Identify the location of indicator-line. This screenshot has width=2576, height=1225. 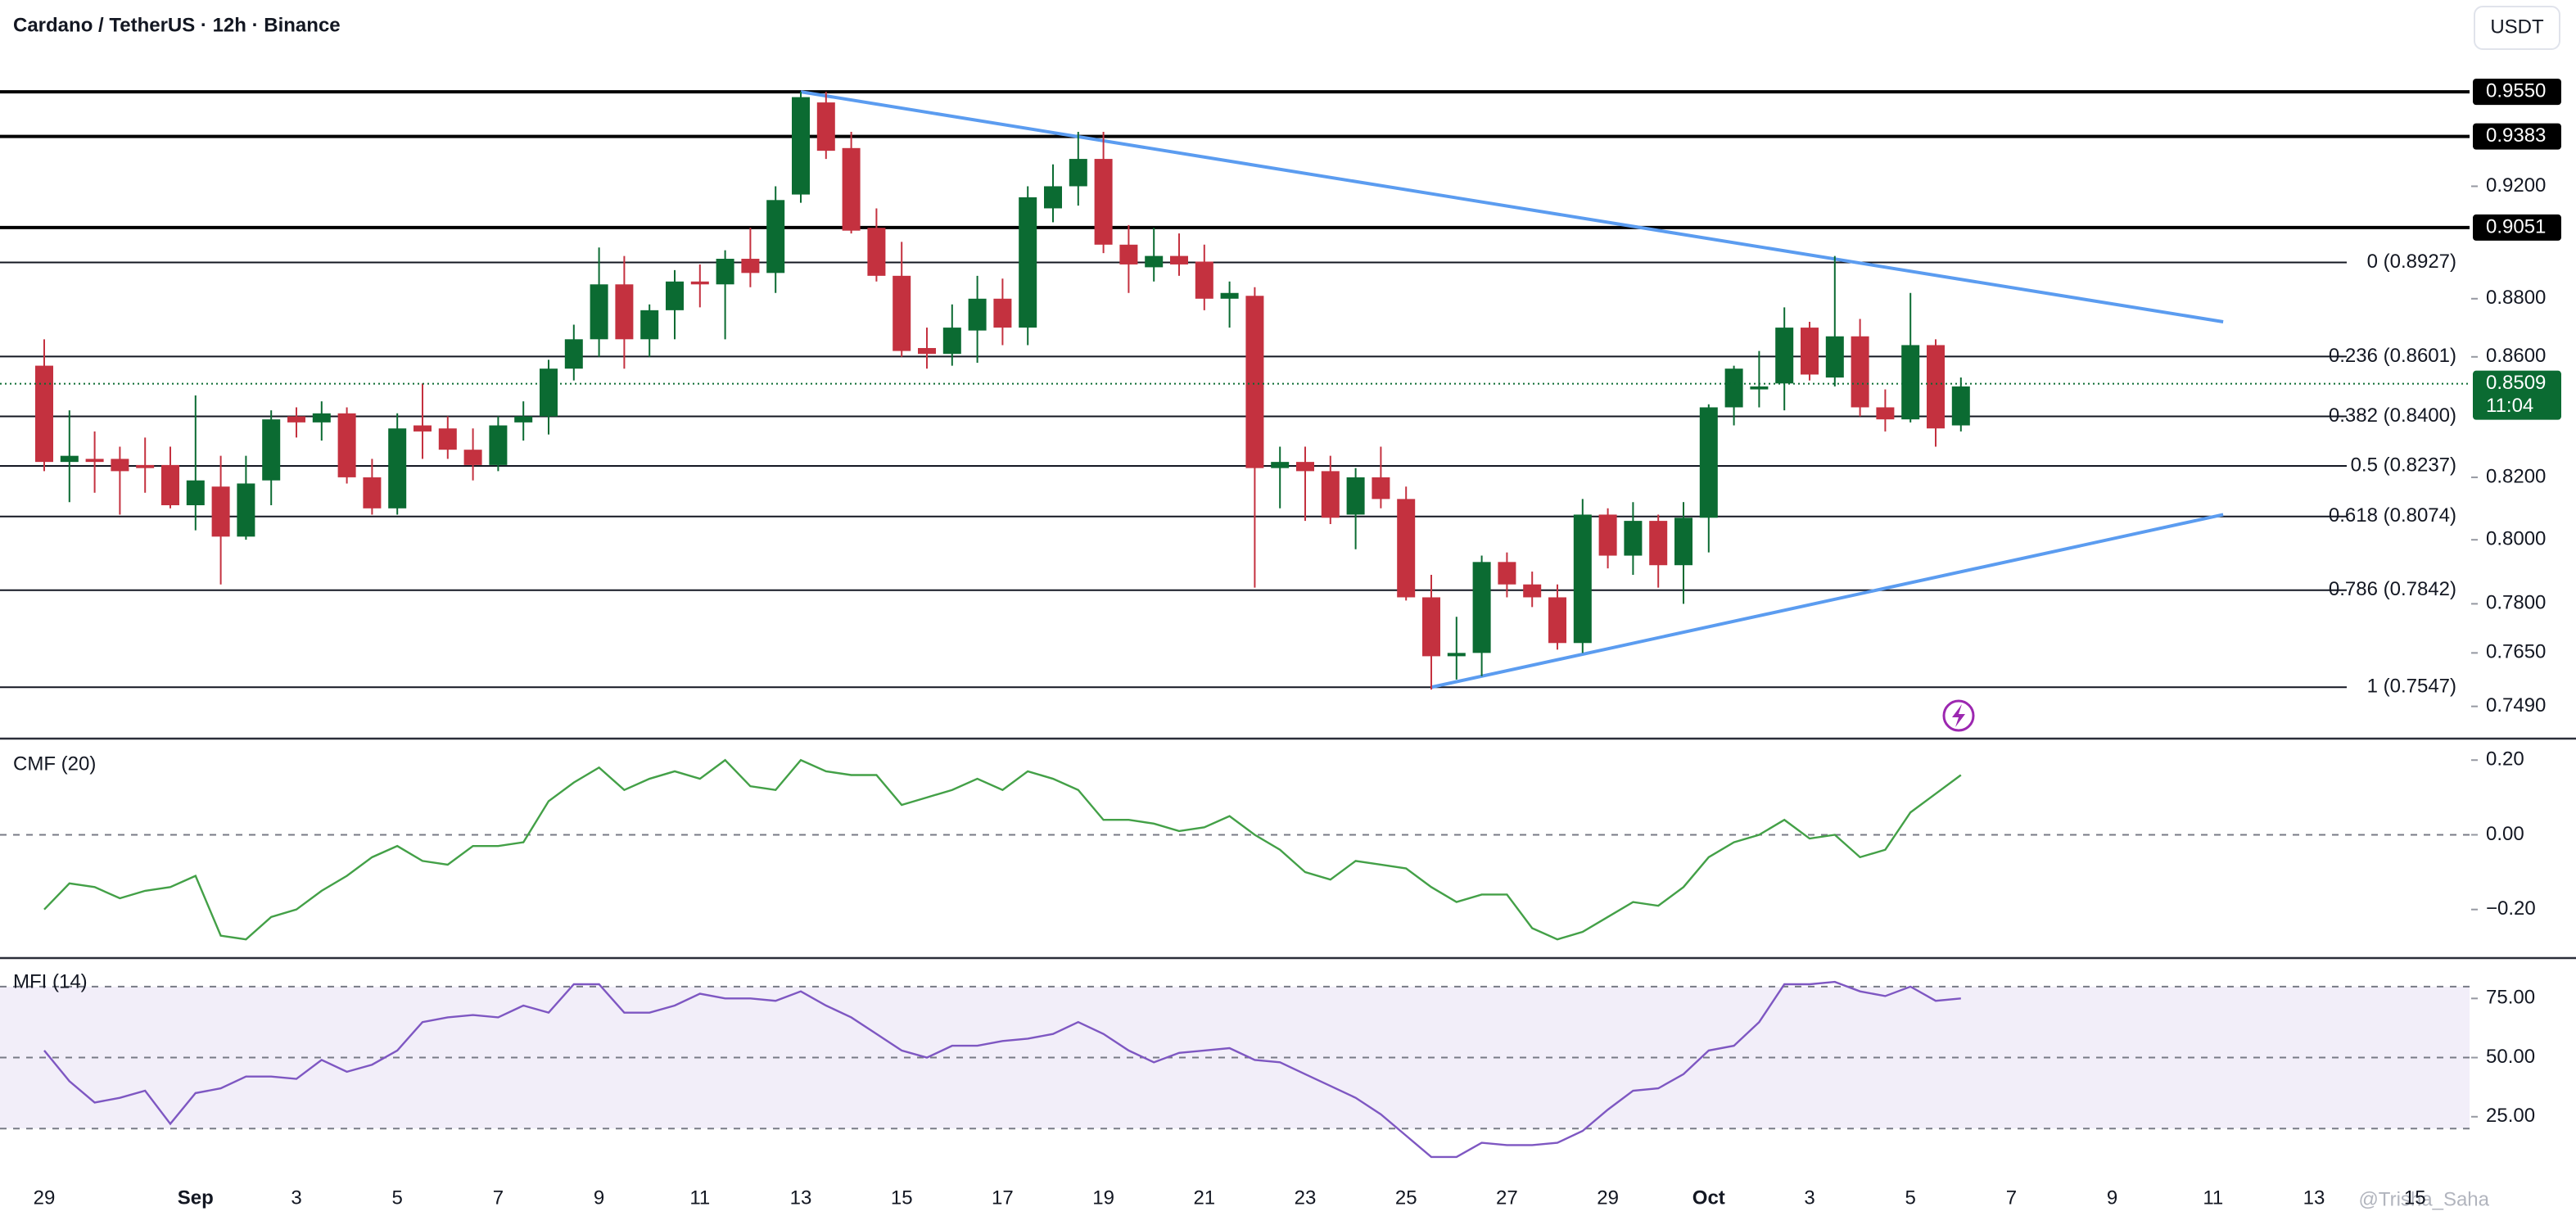
(1002, 1069).